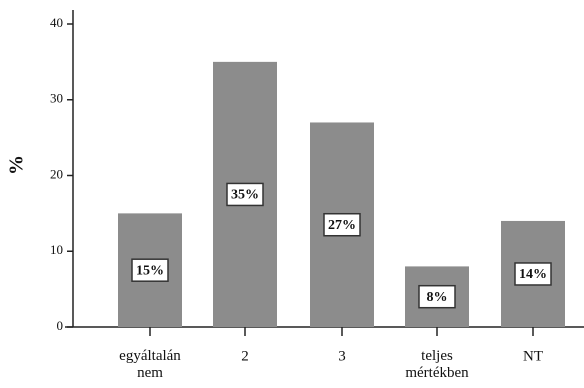 Image resolution: width=584 pixels, height=388 pixels. What do you see at coordinates (17, 165) in the screenshot?
I see `y-axis-label: %` at bounding box center [17, 165].